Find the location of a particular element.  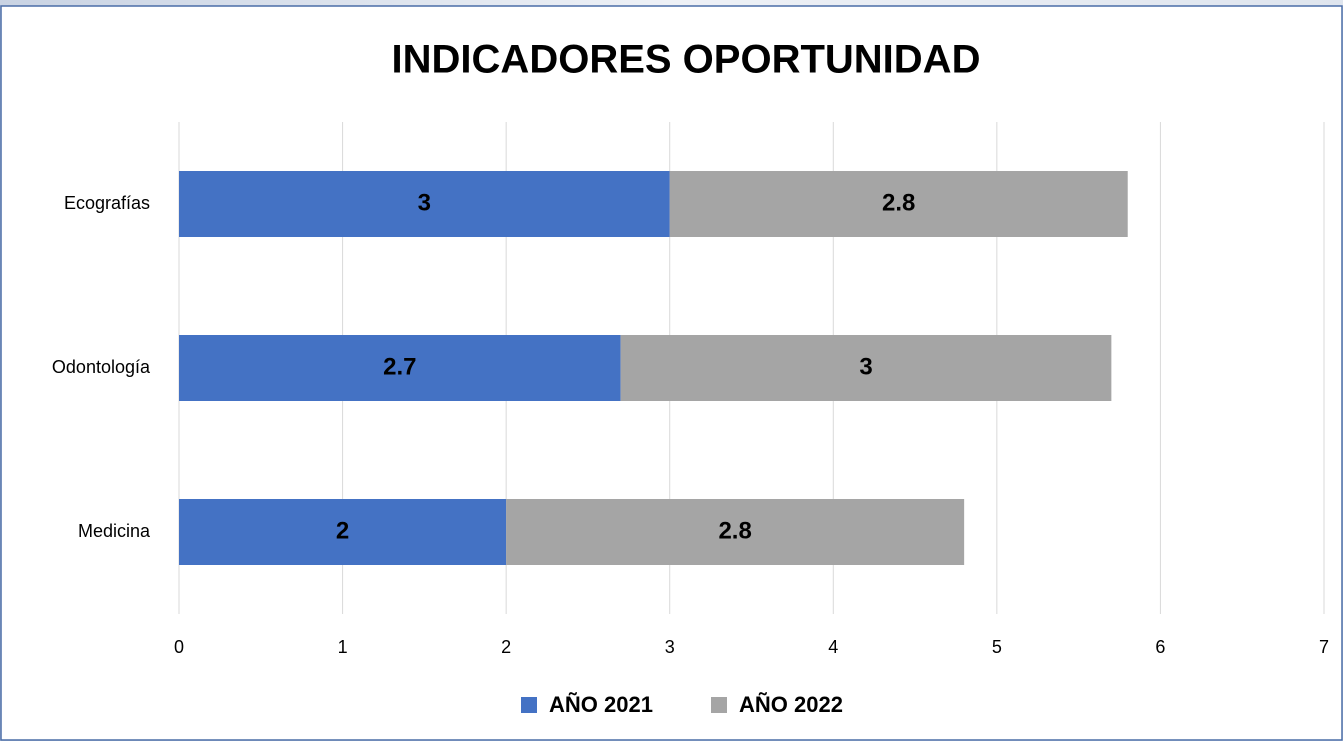

legend-label: AÑO 2022 is located at coordinates (791, 704).